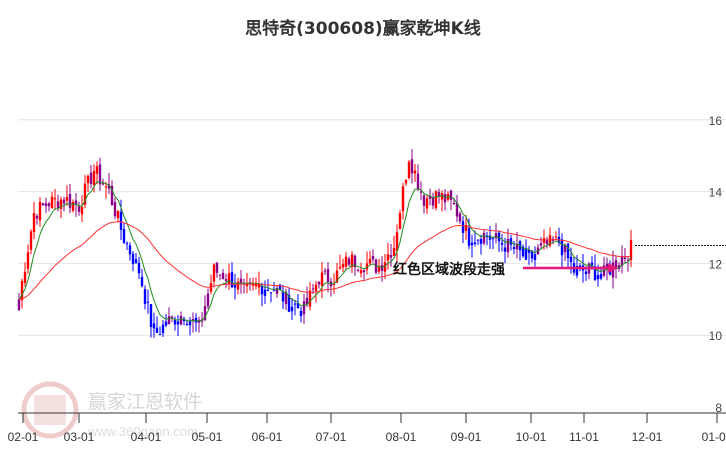 The width and height of the screenshot is (726, 450). I want to click on annotation-text: 红色区域波段走强, so click(449, 269).